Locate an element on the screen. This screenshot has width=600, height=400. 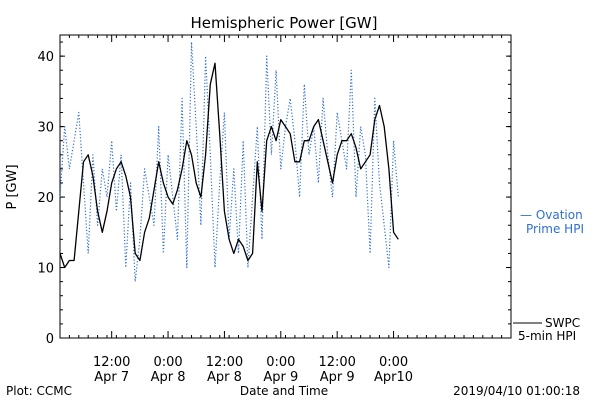
x-tick-label-date: Apr10 is located at coordinates (393, 377).